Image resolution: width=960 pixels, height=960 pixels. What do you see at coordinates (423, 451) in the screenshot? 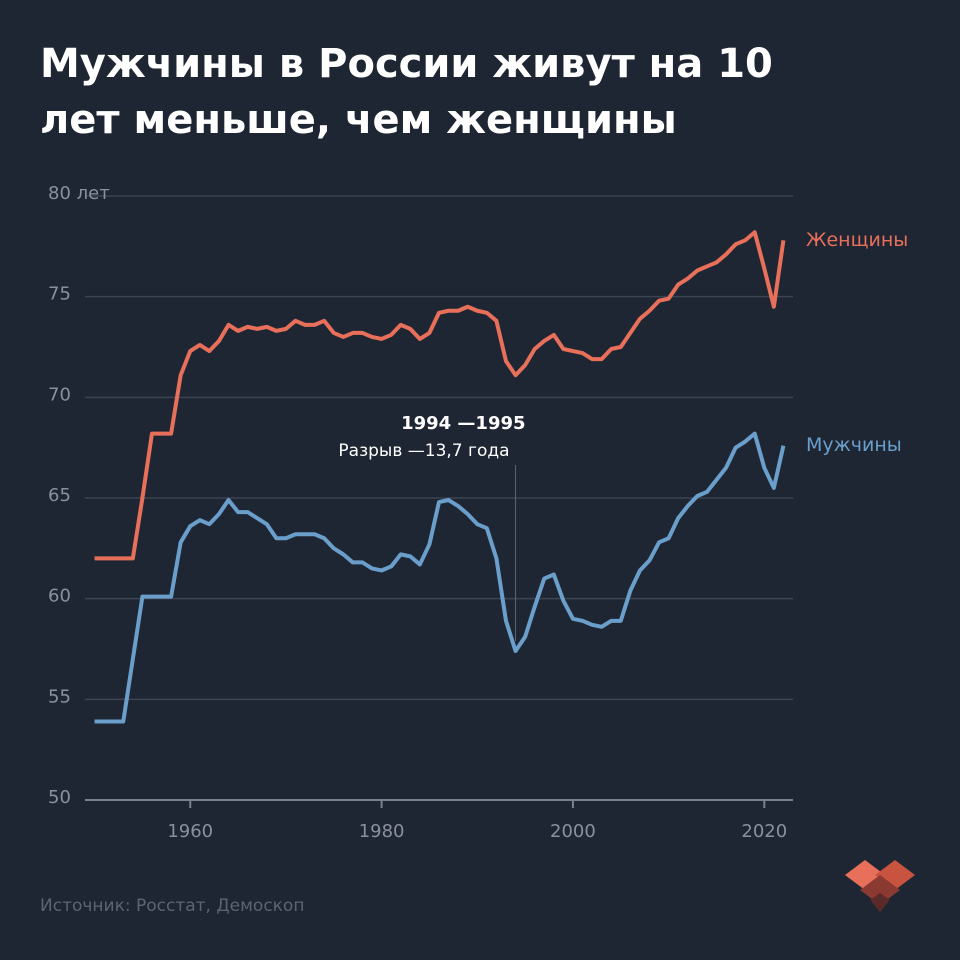
I see `annotation-text: Разрыв —13,7 года` at bounding box center [423, 451].